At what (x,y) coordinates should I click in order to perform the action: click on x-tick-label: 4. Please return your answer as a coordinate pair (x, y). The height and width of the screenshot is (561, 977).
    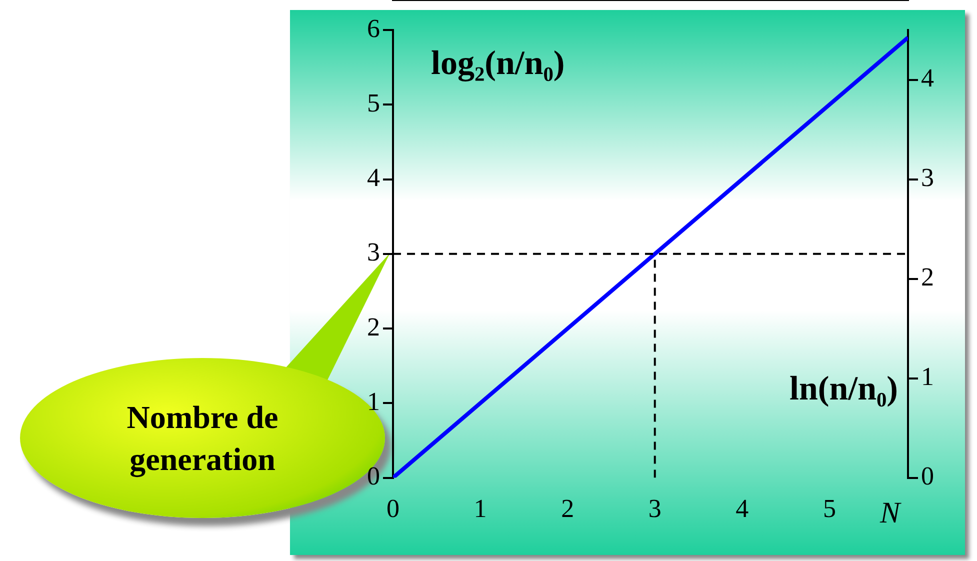
    Looking at the image, I should click on (742, 509).